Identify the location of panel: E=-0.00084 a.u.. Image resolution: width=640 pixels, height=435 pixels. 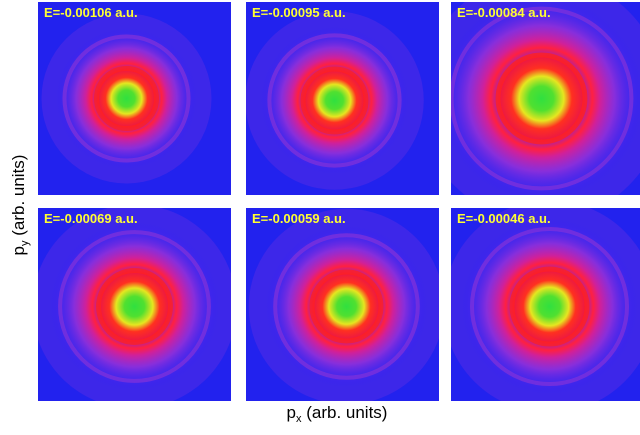
(545, 98).